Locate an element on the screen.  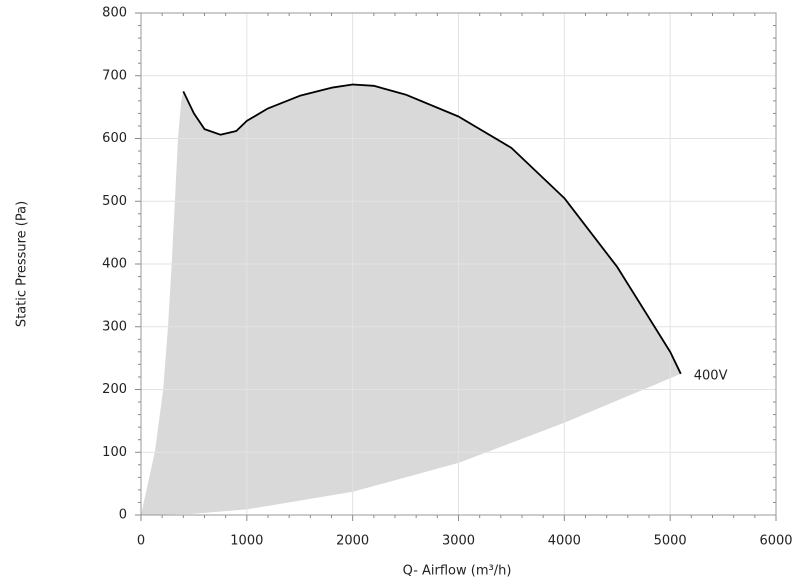
y-tick-label: 500 is located at coordinates (114, 201).